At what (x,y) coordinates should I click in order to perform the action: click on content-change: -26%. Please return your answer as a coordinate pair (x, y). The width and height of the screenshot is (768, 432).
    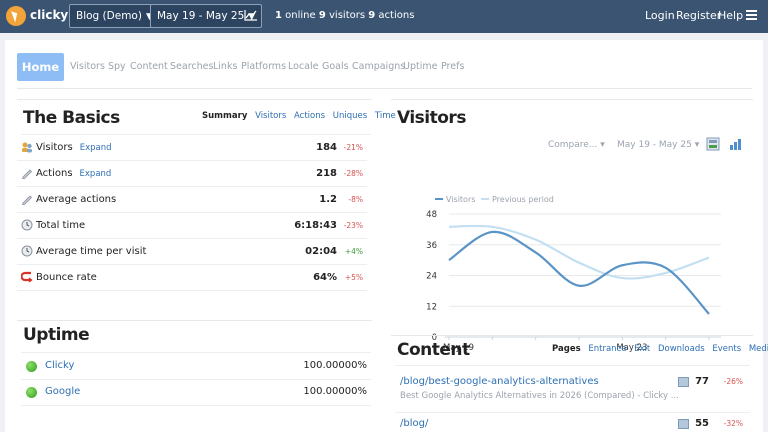
    Looking at the image, I should click on (733, 381).